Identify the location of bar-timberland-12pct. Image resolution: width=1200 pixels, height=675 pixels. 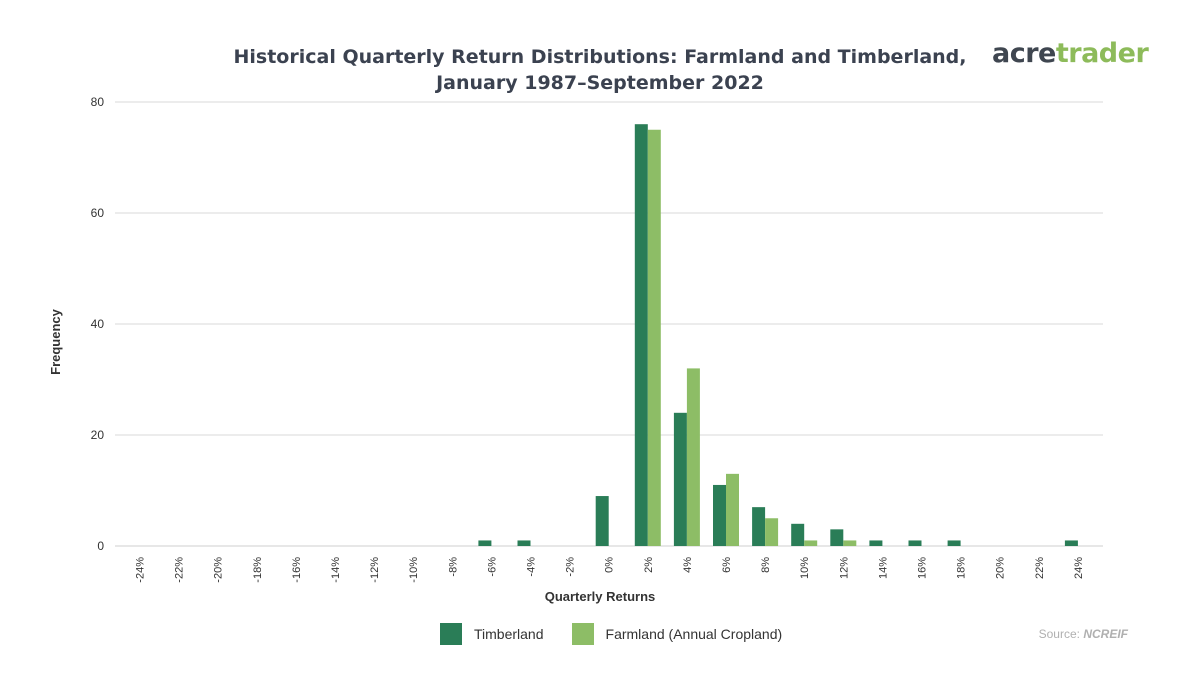
(837, 537).